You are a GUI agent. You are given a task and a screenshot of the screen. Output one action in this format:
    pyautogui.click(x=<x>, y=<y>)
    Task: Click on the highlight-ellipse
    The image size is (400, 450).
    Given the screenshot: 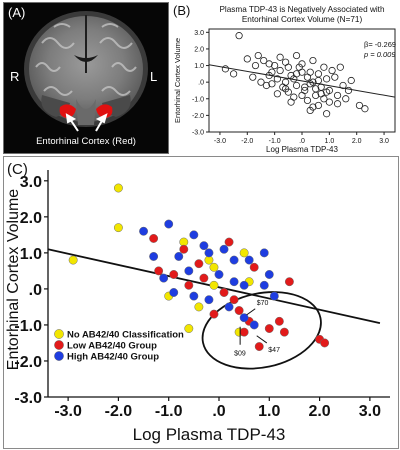 What is the action you would take?
    pyautogui.click(x=261, y=330)
    